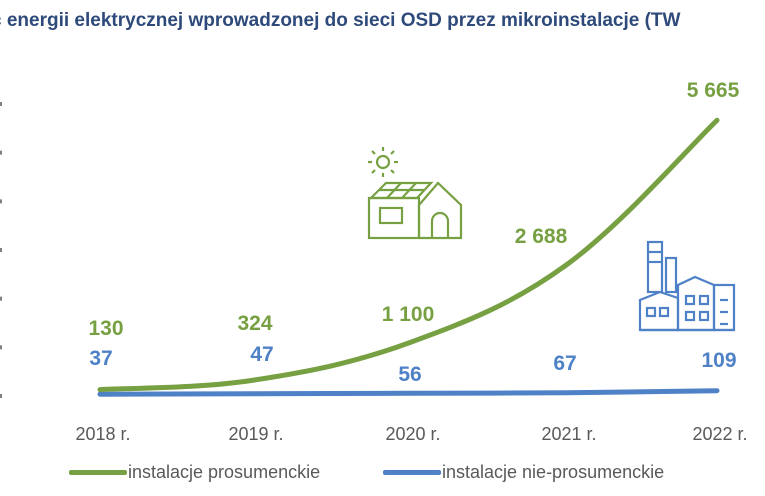  What do you see at coordinates (224, 472) in the screenshot?
I see `legend-label-prosumer: instalacje prosumenckie` at bounding box center [224, 472].